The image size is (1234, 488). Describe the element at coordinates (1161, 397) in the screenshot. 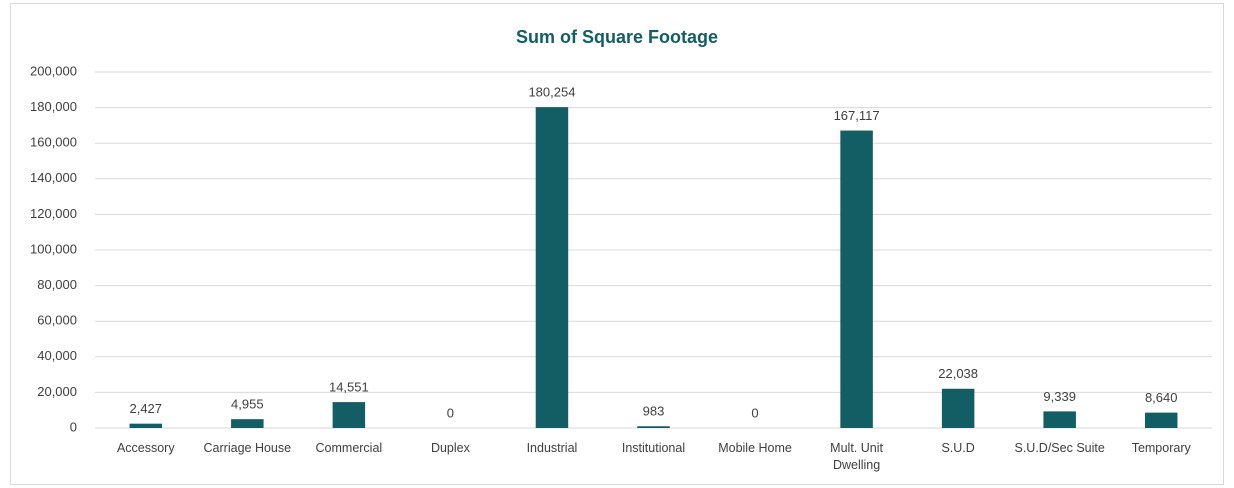

I see `data-label: 8,640` at that location.